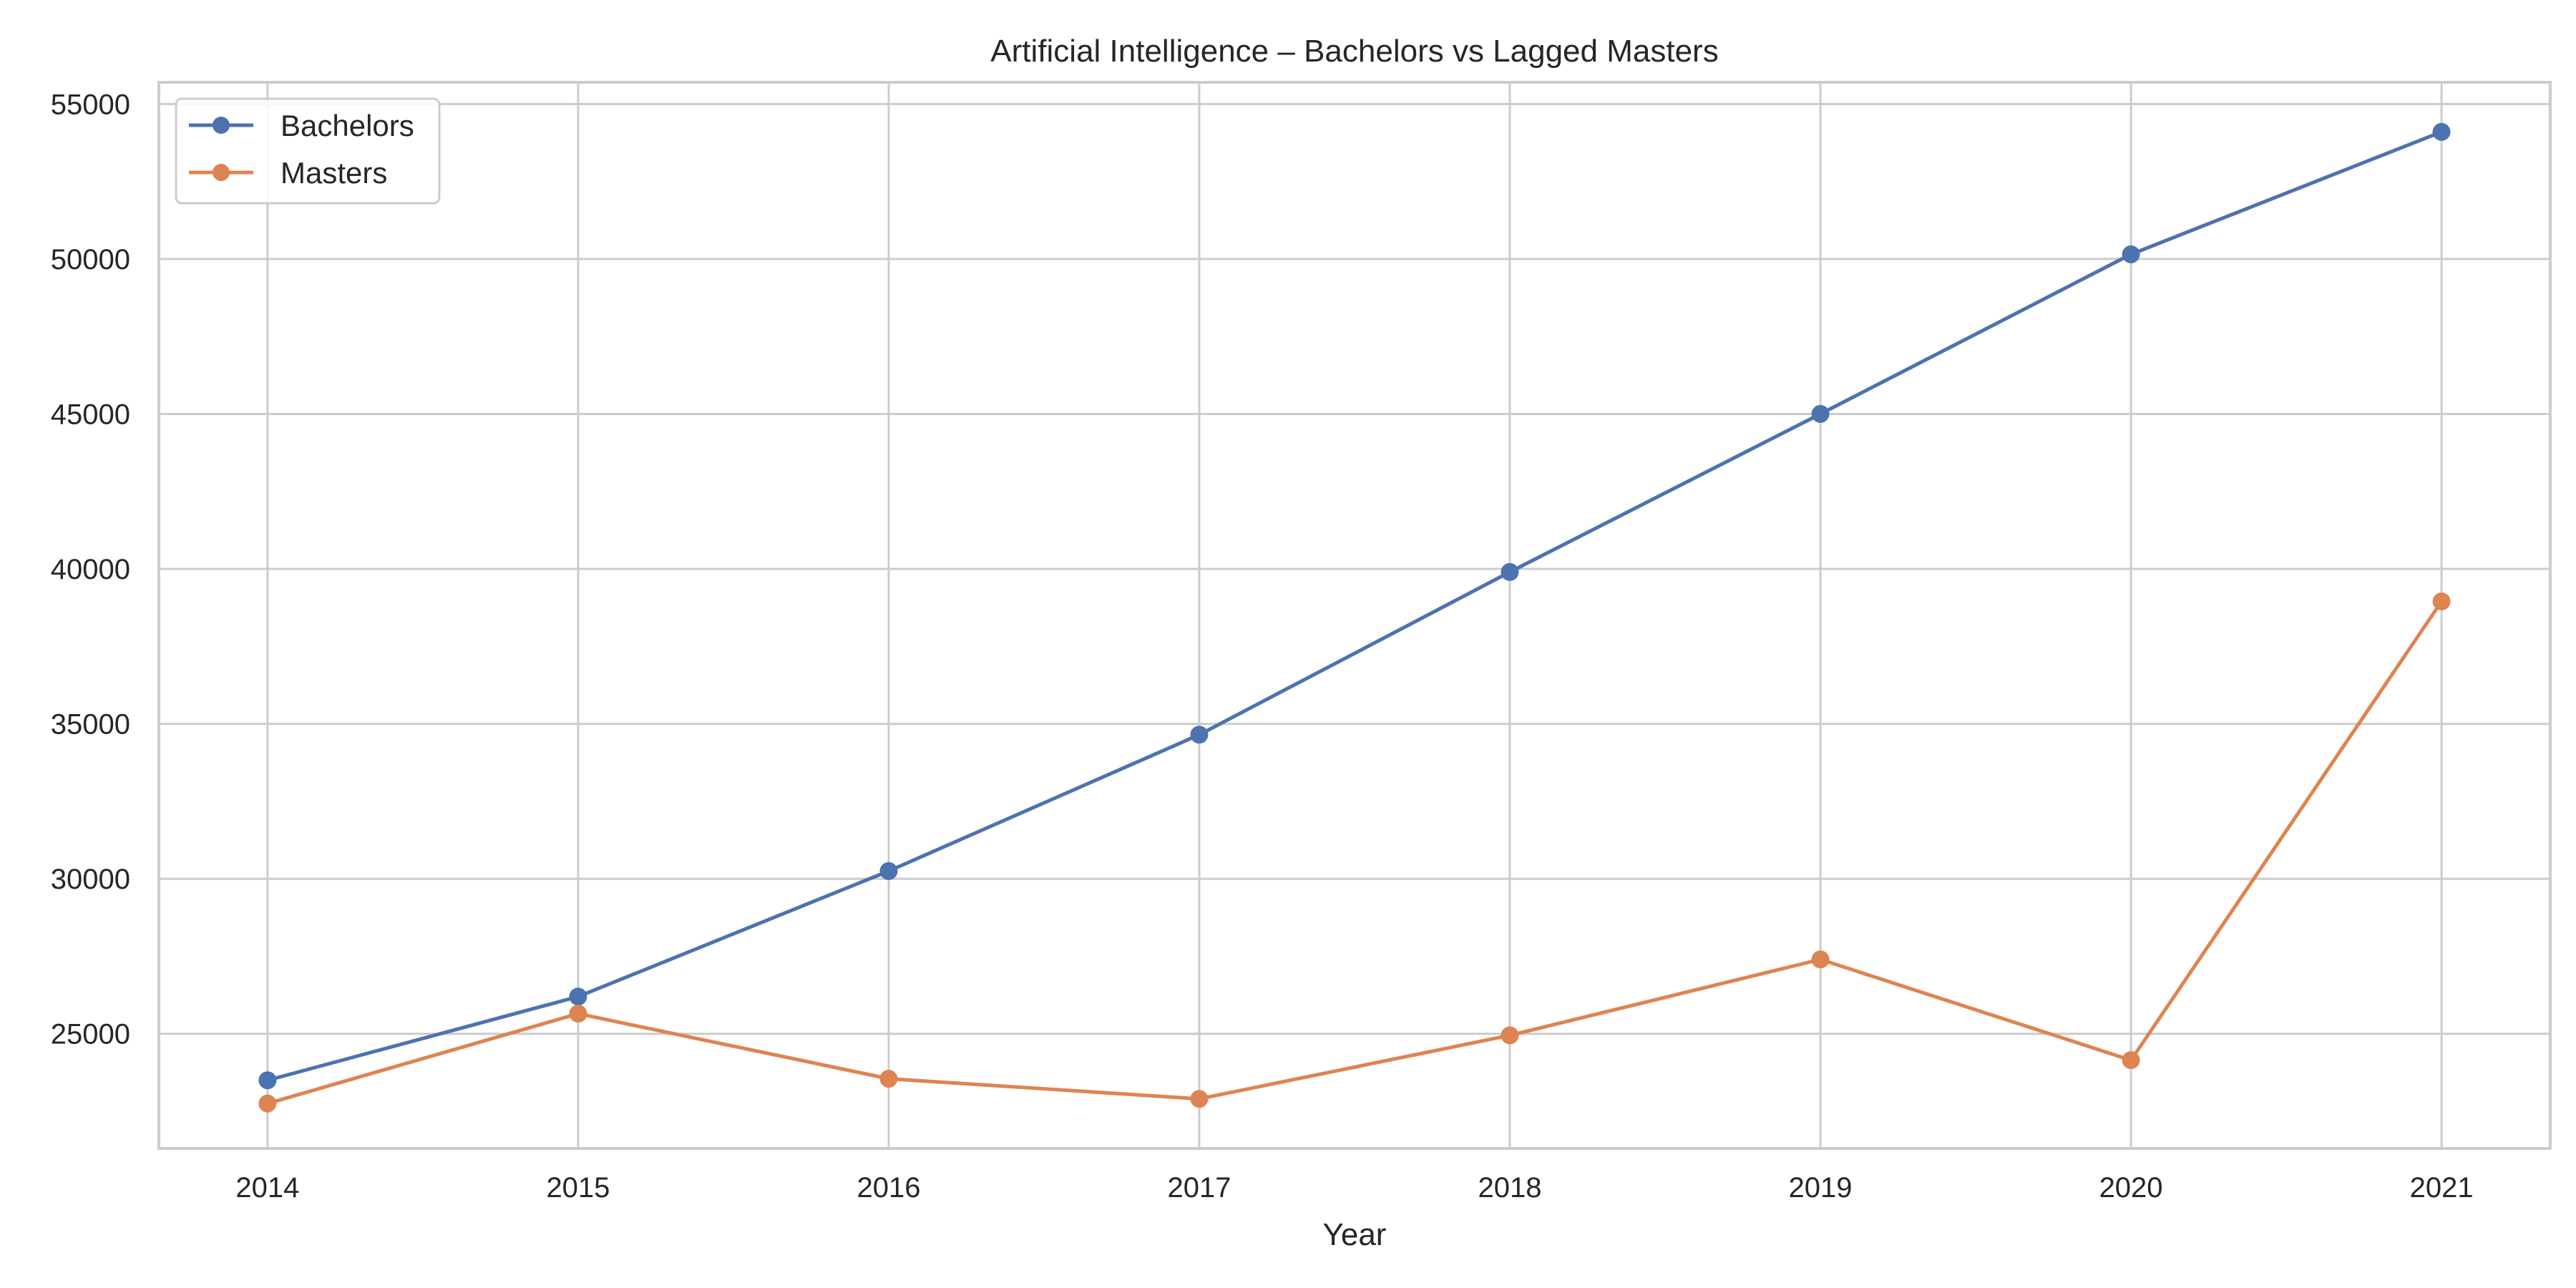 This screenshot has width=2576, height=1288. What do you see at coordinates (221, 172) in the screenshot?
I see `legend-marker-masters` at bounding box center [221, 172].